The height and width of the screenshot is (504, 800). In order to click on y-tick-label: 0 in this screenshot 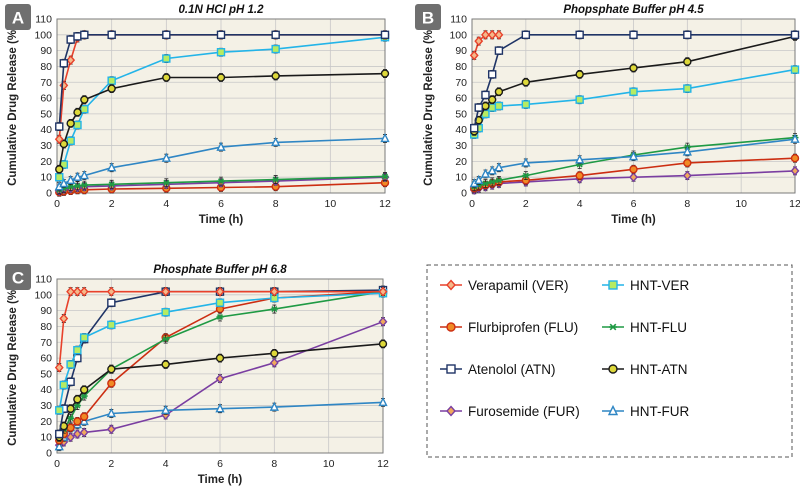, I will do `click(464, 194)`.